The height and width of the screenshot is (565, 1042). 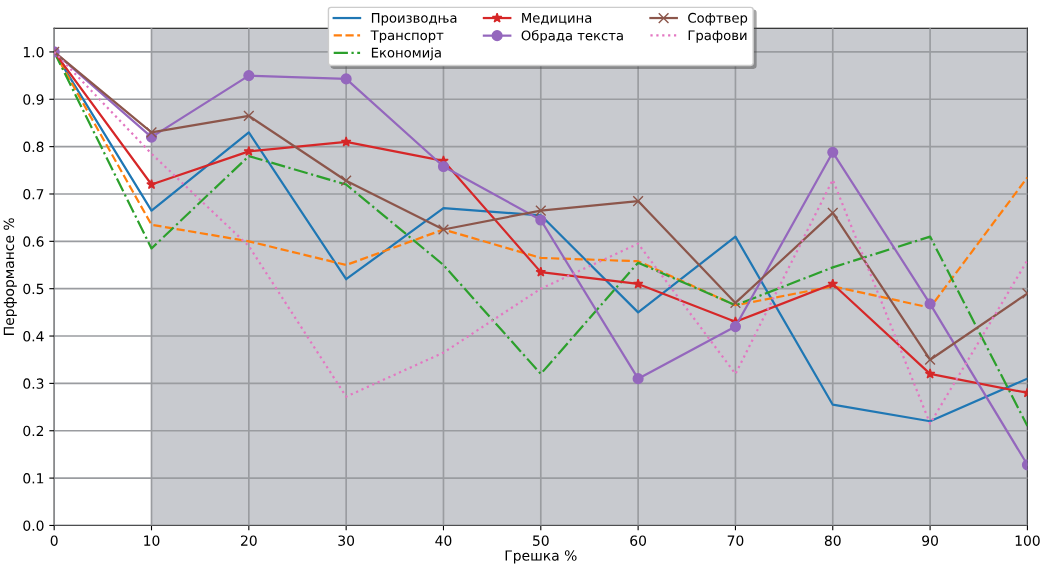 I want to click on legend-label: Производња, so click(x=414, y=19).